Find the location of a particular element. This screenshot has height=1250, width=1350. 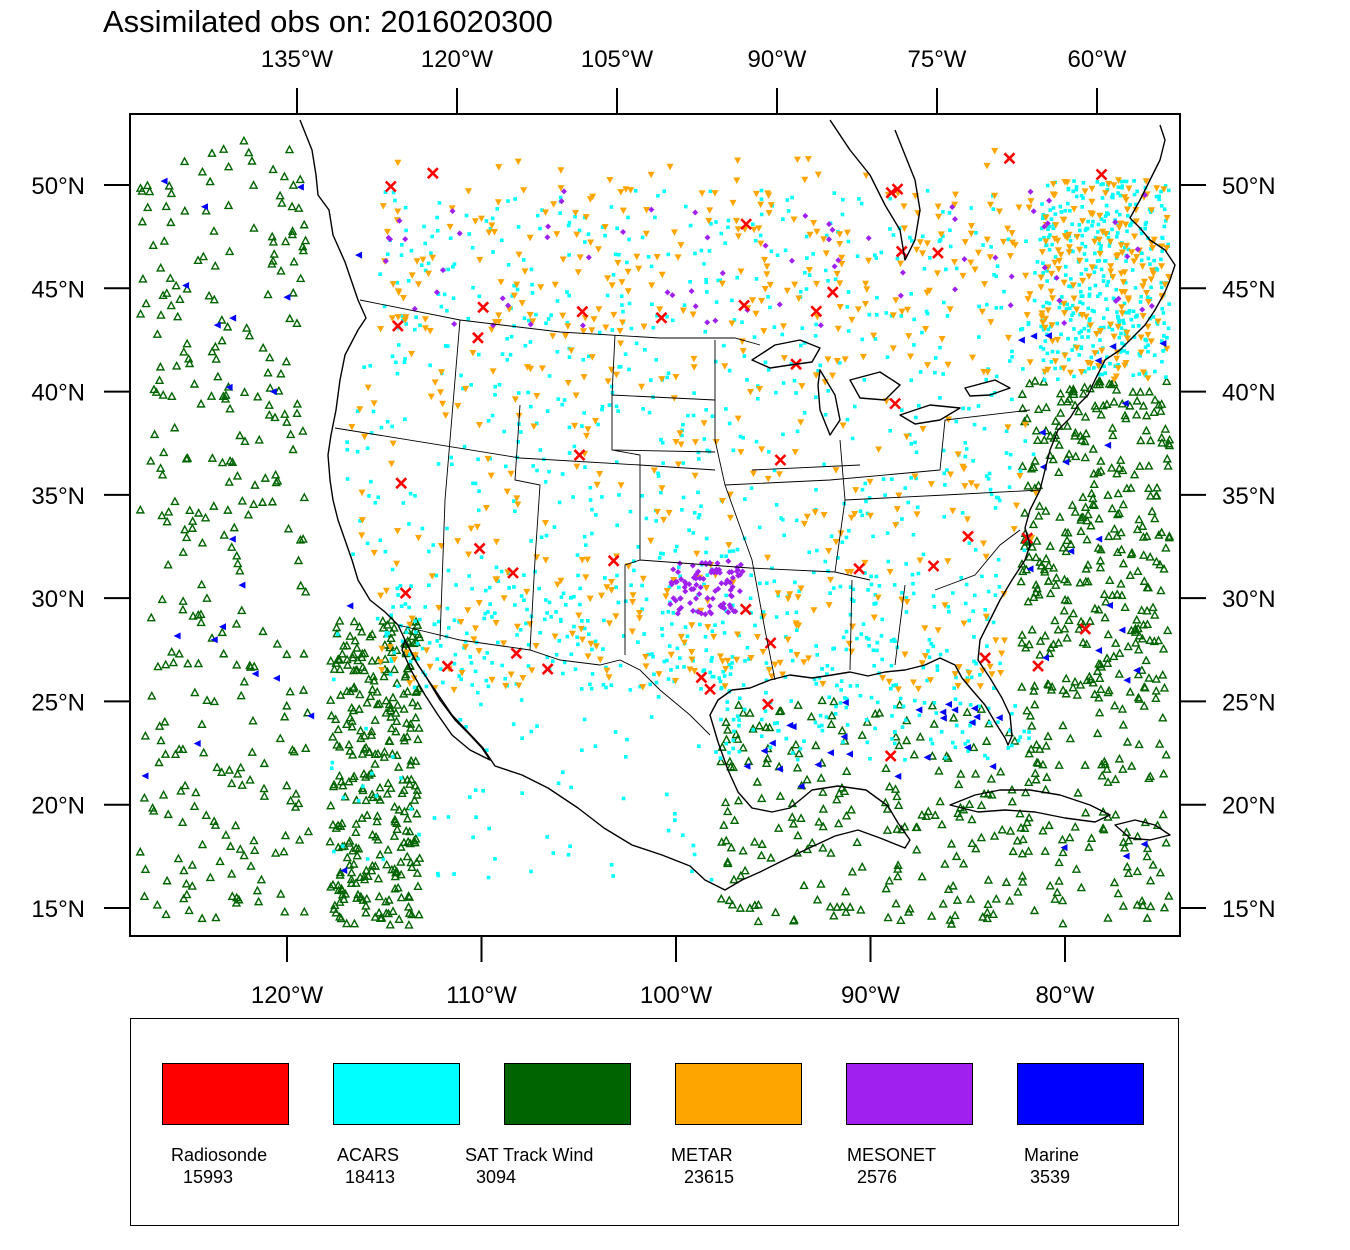

top-lon-label: 135°W is located at coordinates (297, 59).